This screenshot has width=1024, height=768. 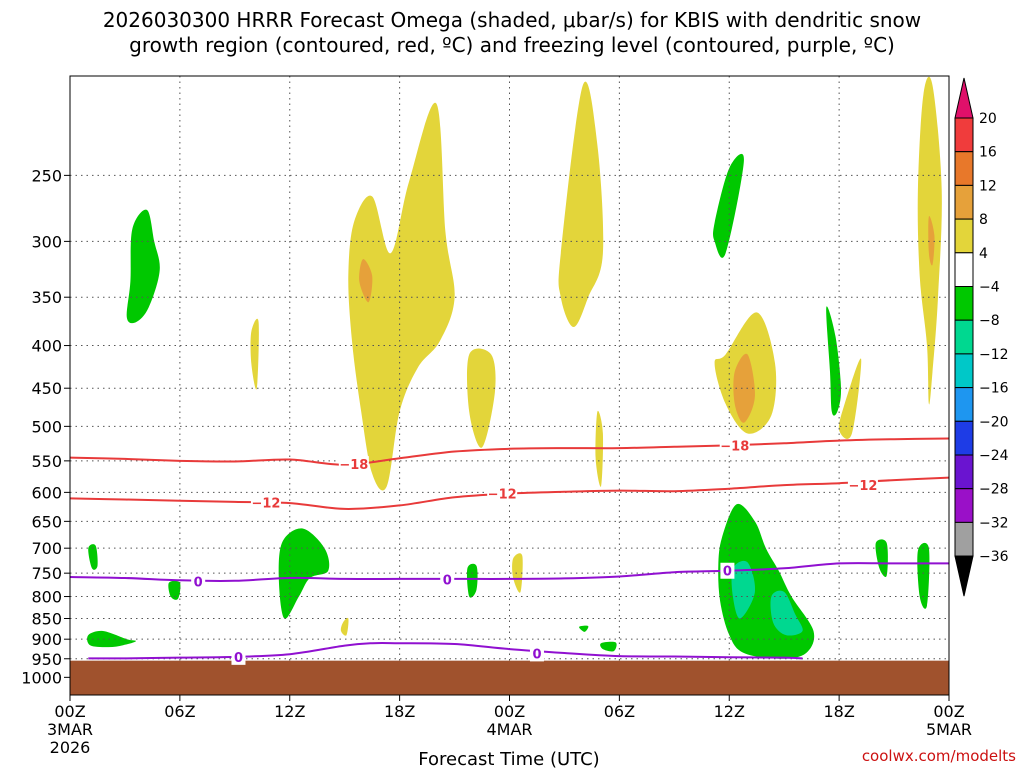 I want to click on contour-label-zero-upper-1: 0, so click(x=447, y=580).